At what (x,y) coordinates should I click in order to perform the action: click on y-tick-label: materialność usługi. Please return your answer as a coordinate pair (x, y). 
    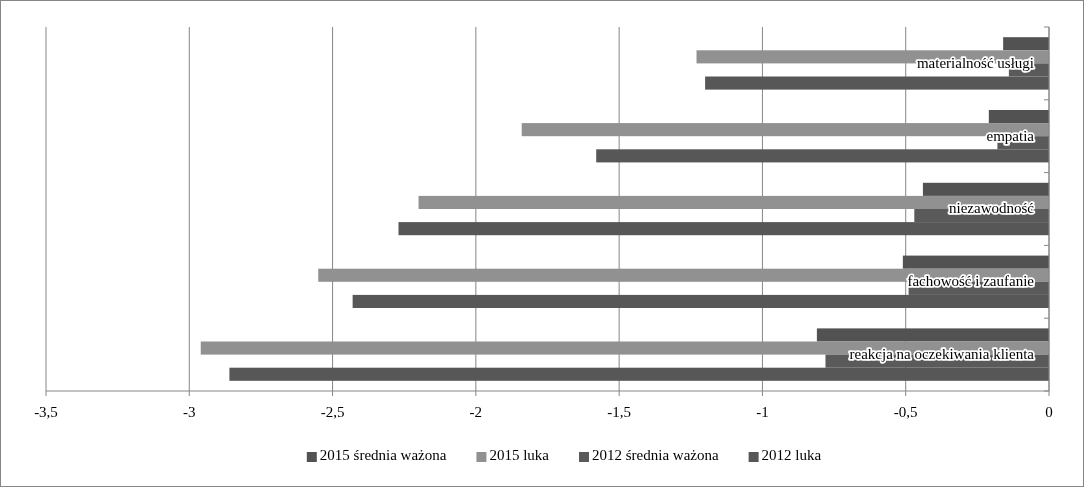
    Looking at the image, I should click on (975, 62).